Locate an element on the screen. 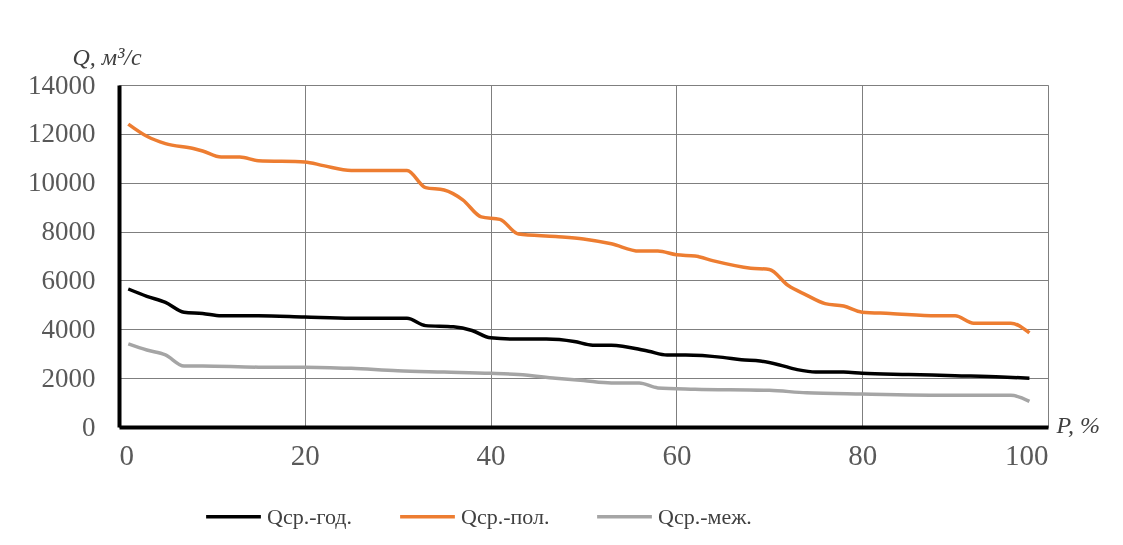 The width and height of the screenshot is (1123, 545). y-tick-label: 14000 is located at coordinates (62, 84).